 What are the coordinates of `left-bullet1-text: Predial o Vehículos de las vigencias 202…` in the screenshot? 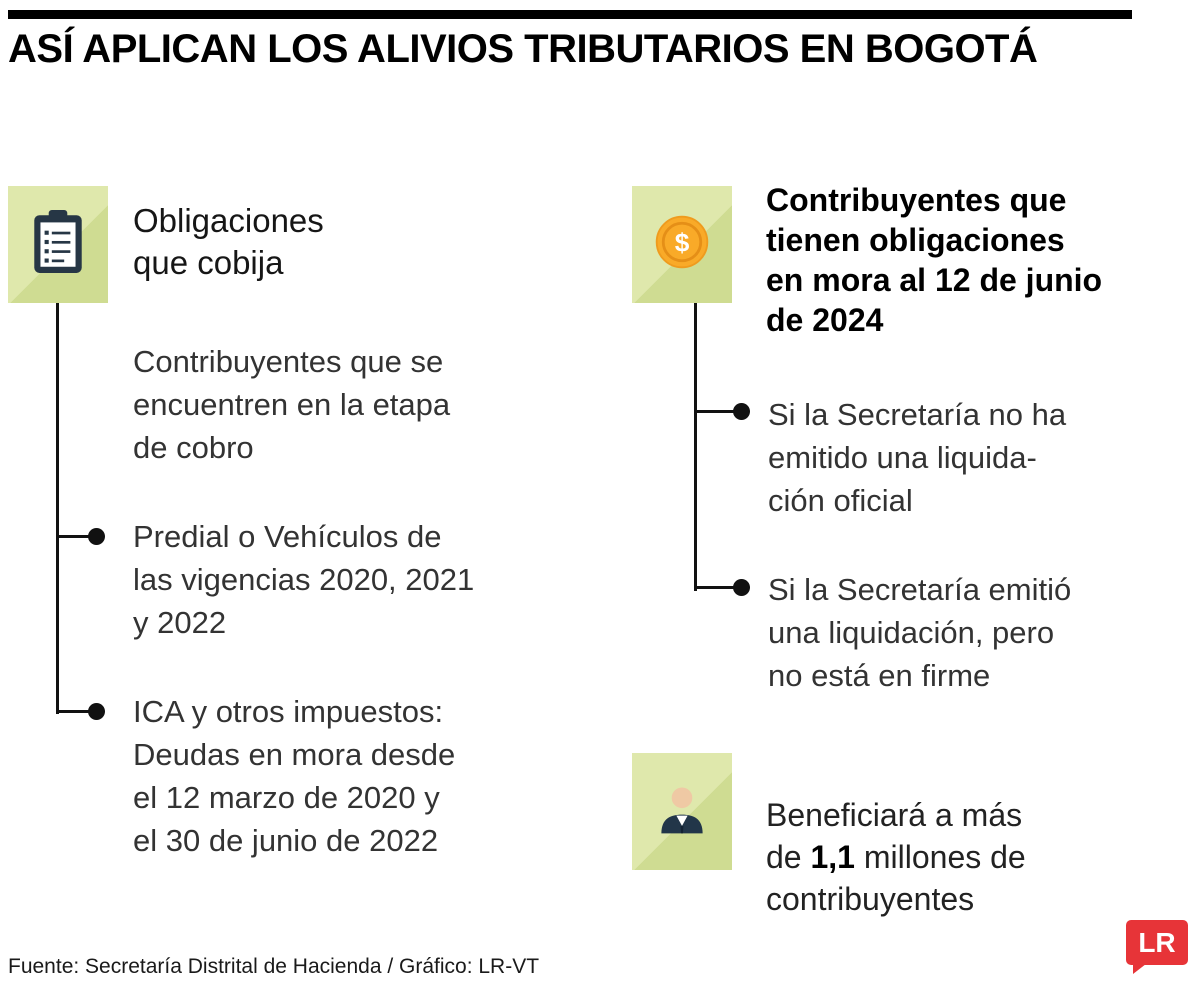 It's located at (304, 579).